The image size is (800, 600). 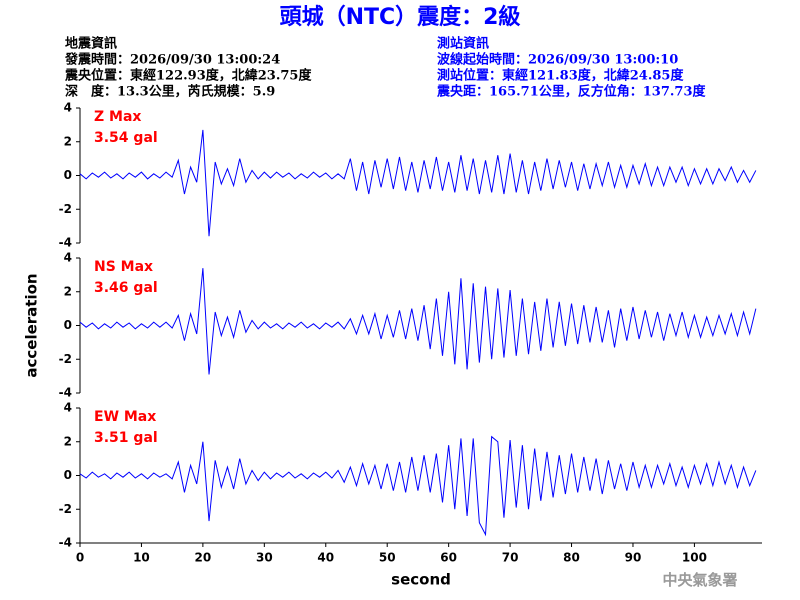 What do you see at coordinates (141, 558) in the screenshot?
I see `x-tick-label: 10` at bounding box center [141, 558].